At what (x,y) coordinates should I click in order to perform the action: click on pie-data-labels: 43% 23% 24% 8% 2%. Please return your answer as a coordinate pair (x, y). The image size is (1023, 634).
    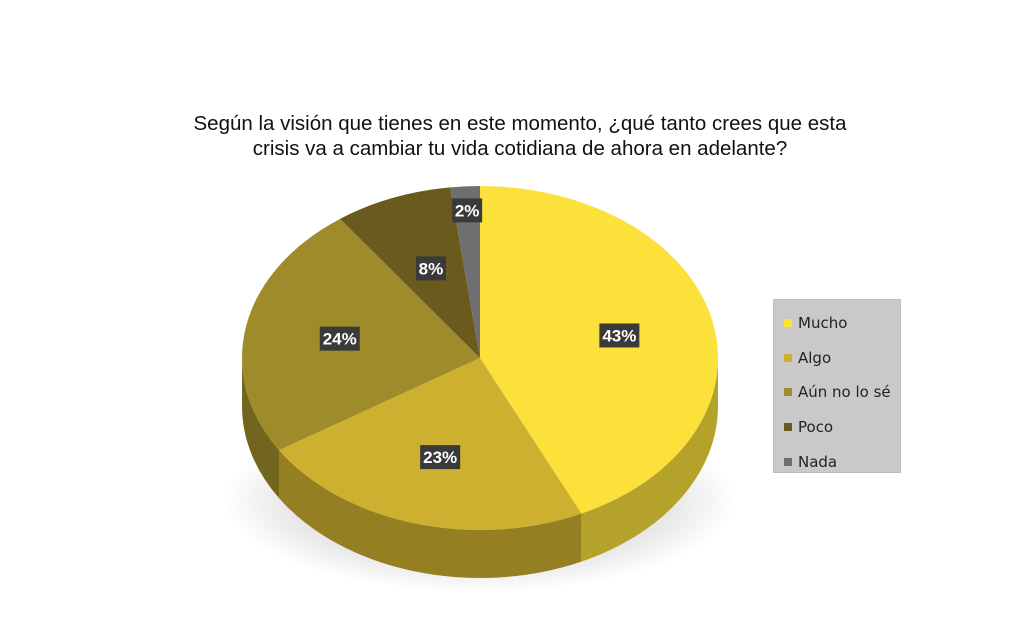
    Looking at the image, I should click on (479, 334).